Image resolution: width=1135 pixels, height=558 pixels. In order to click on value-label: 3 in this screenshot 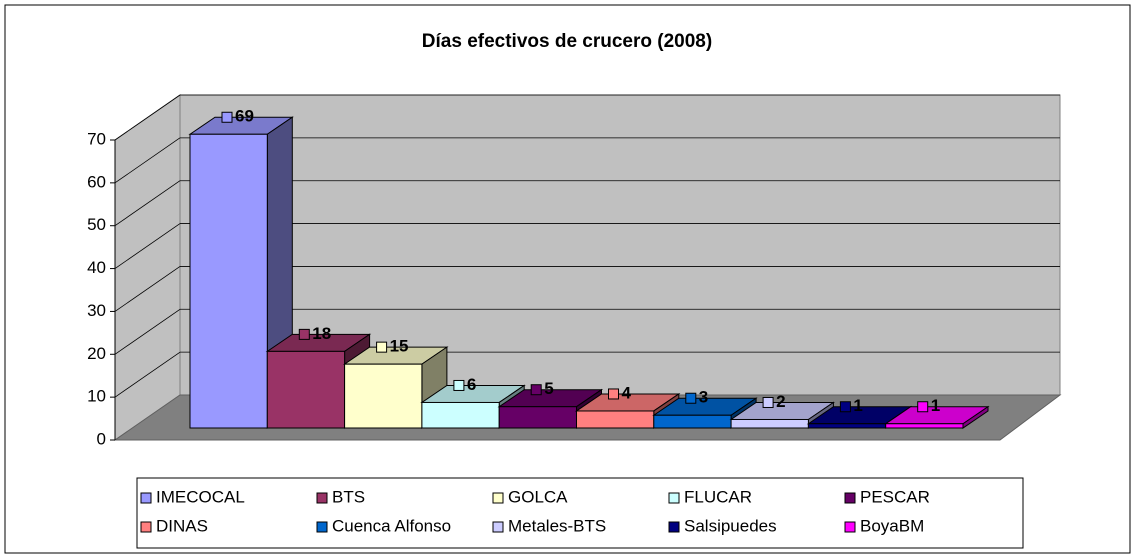, I will do `click(703, 397)`.